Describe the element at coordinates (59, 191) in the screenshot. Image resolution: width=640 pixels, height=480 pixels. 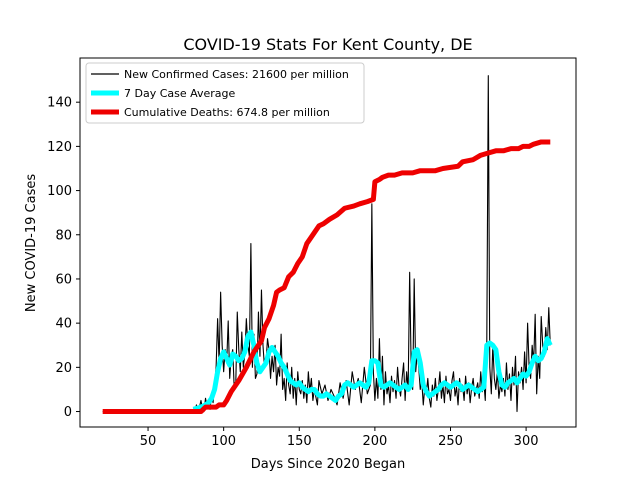
I see `y-tick-label: 100` at that location.